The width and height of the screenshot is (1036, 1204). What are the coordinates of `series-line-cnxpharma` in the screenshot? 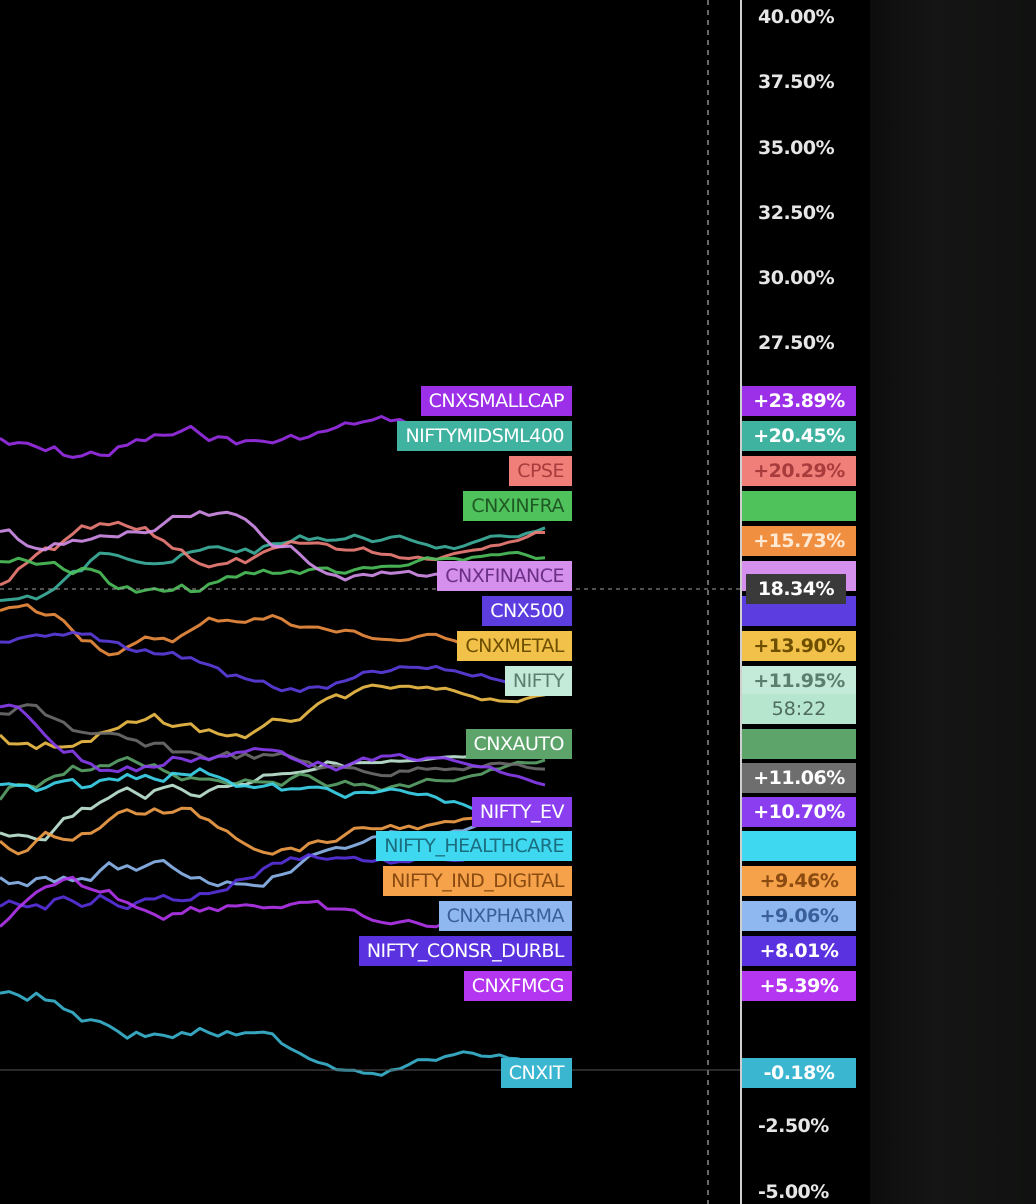 It's located at (273, 850).